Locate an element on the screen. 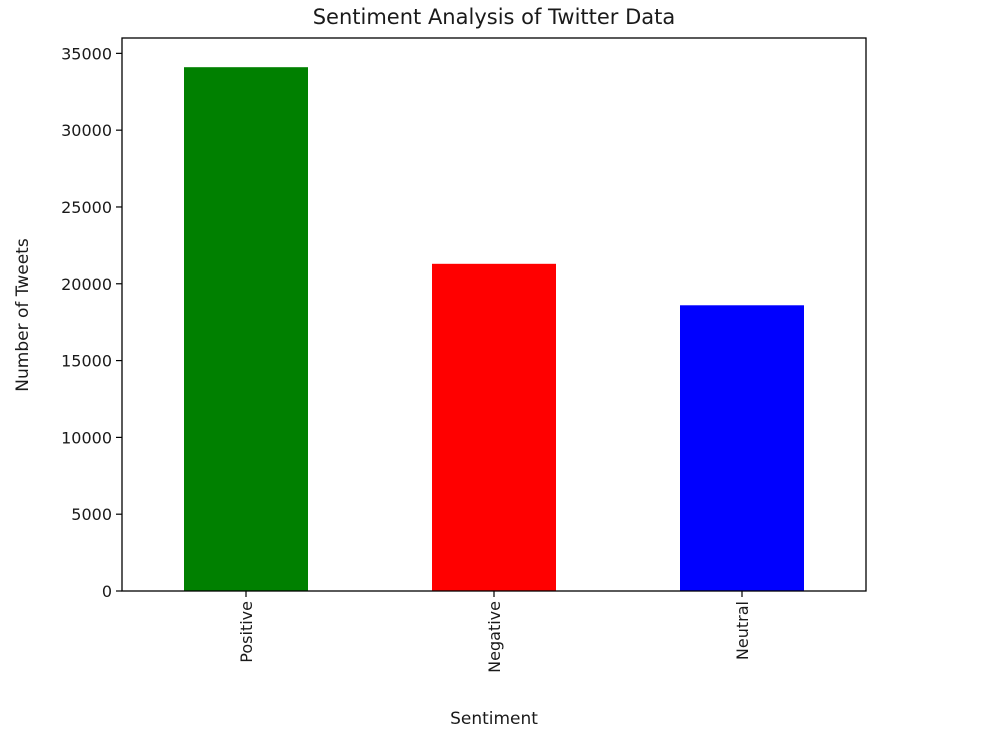 This screenshot has width=994, height=751. y-tick-label: 0 is located at coordinates (107, 591).